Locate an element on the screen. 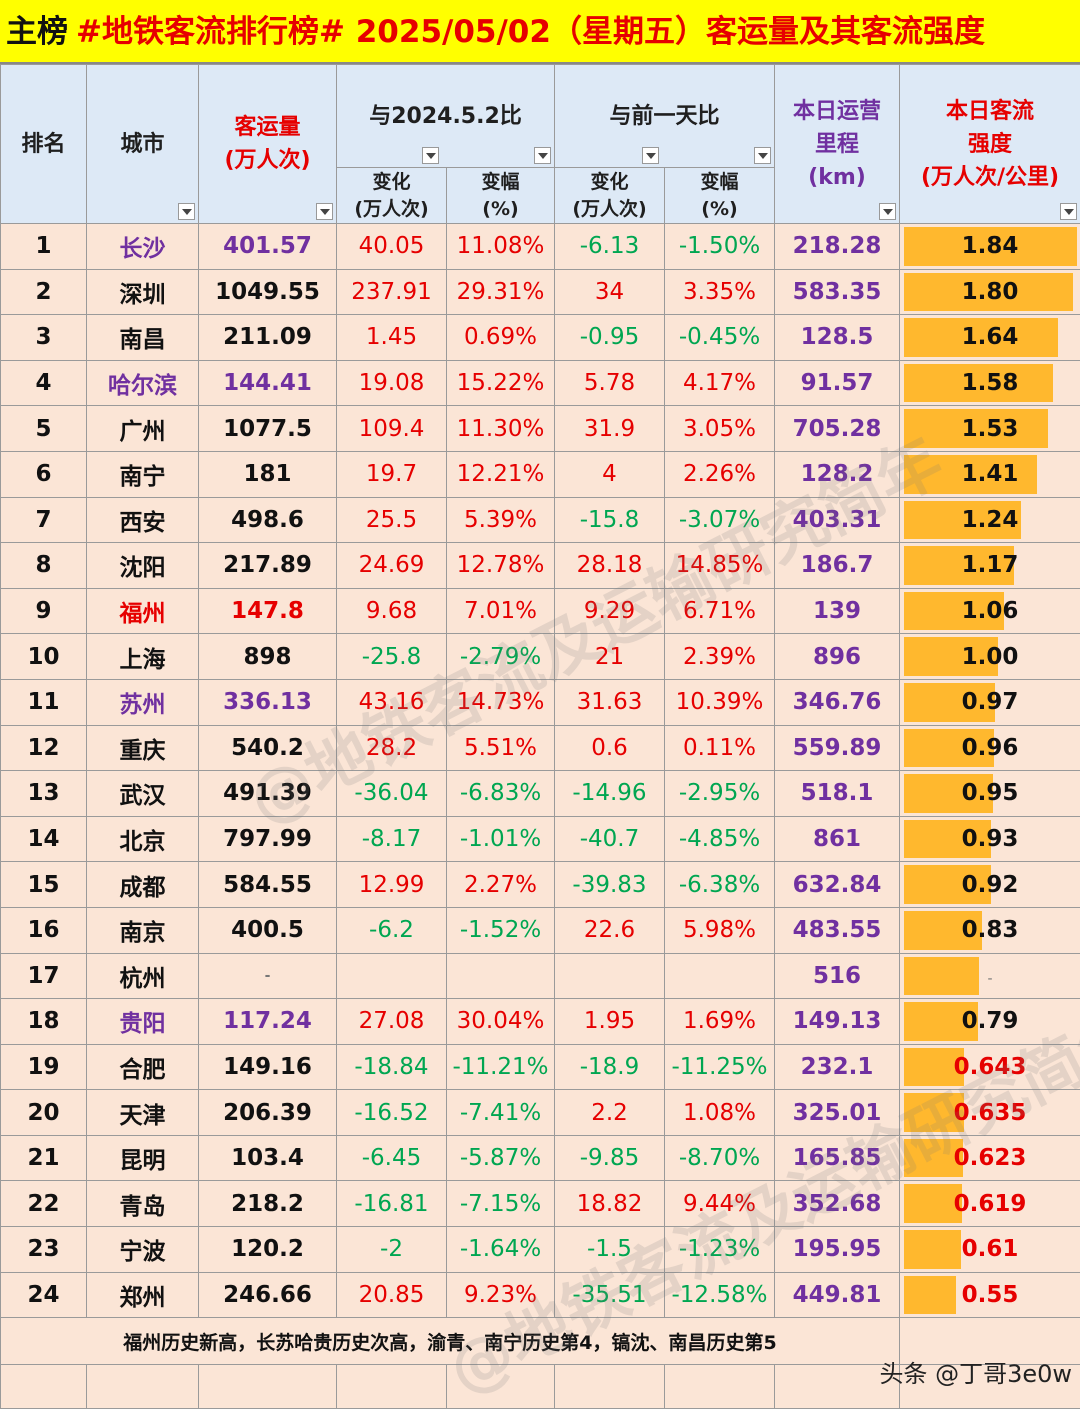  yoy-pct-cell: -1.52% is located at coordinates (501, 930).